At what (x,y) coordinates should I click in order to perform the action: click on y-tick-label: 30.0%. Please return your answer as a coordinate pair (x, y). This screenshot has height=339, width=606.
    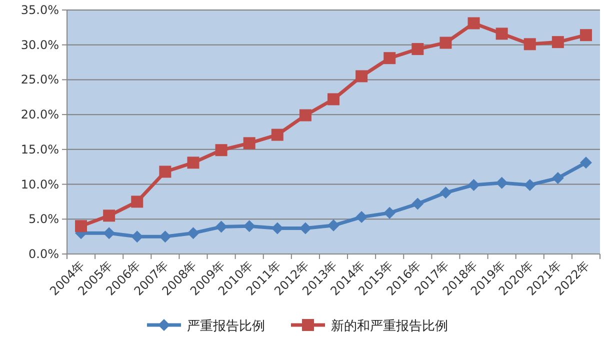
    Looking at the image, I should click on (39, 45).